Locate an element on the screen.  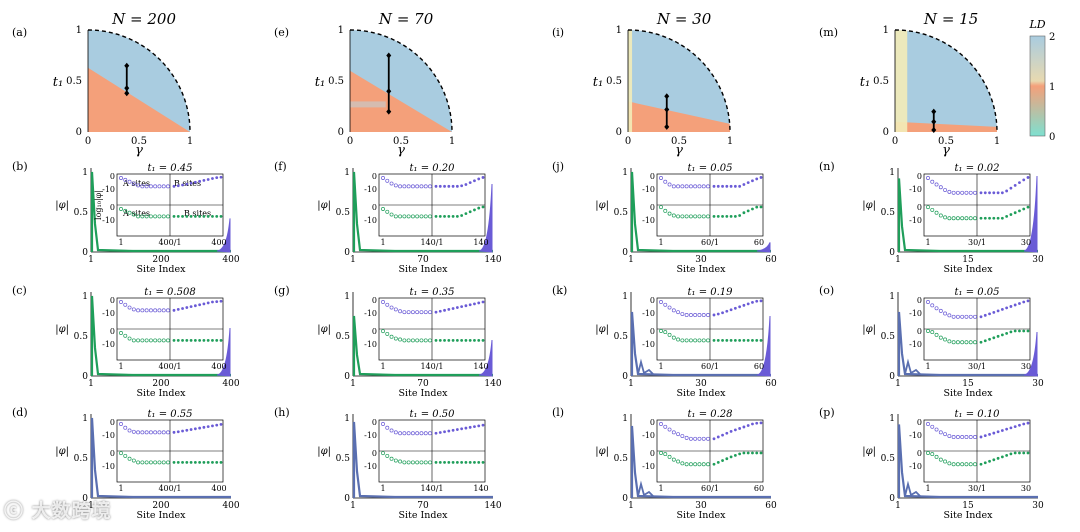
inset-xtick: 1 is located at coordinates (382, 488).